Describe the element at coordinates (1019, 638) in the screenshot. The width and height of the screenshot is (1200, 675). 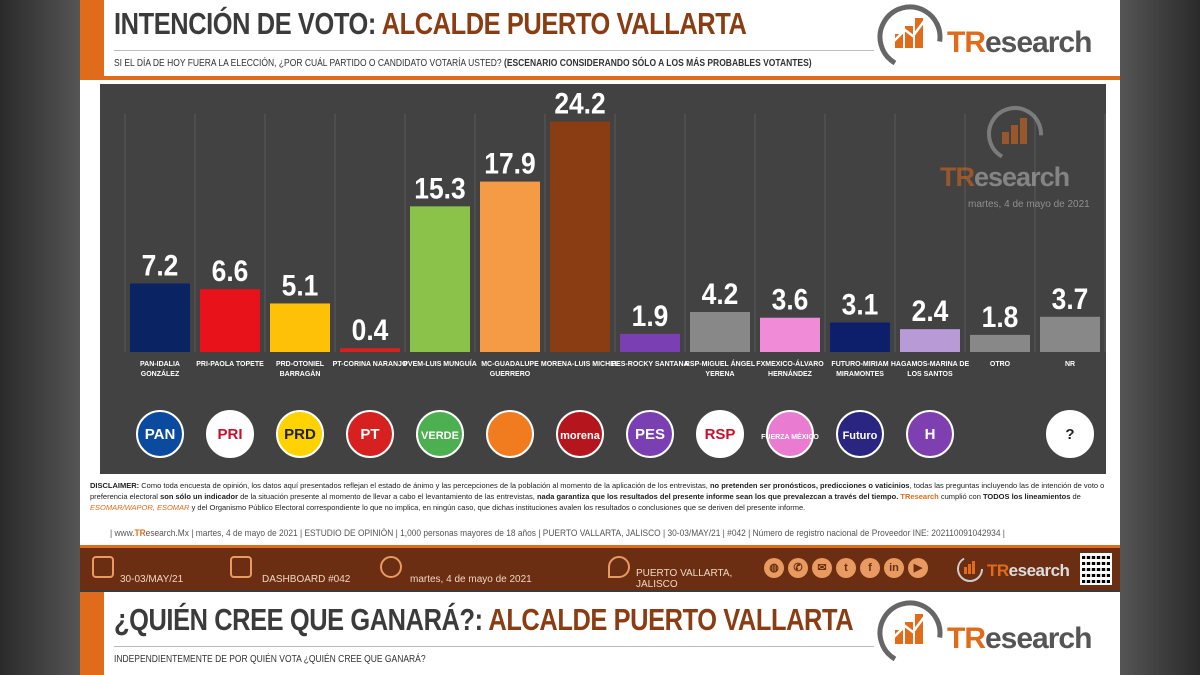
I see `section2-wordmark: TResearch` at that location.